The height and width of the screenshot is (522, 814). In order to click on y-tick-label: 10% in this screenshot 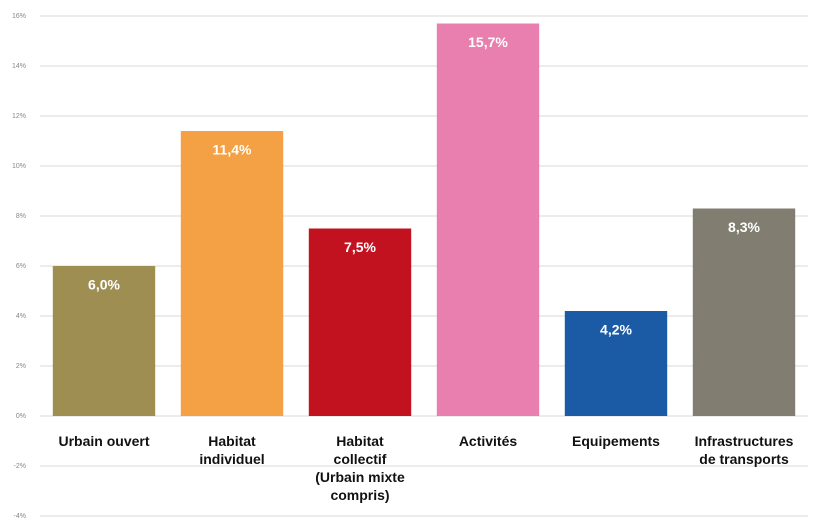, I will do `click(19, 166)`.